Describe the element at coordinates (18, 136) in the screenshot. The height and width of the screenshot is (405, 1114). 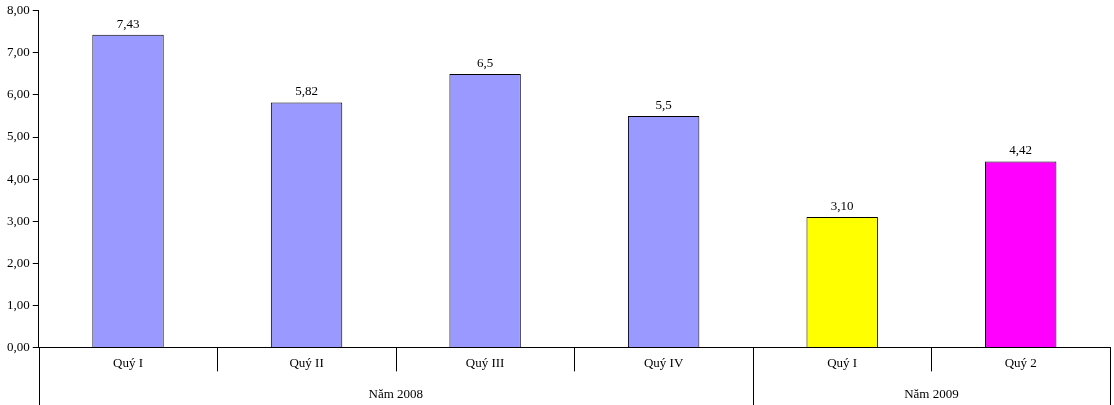
I see `y-tick-label: 5,00` at that location.